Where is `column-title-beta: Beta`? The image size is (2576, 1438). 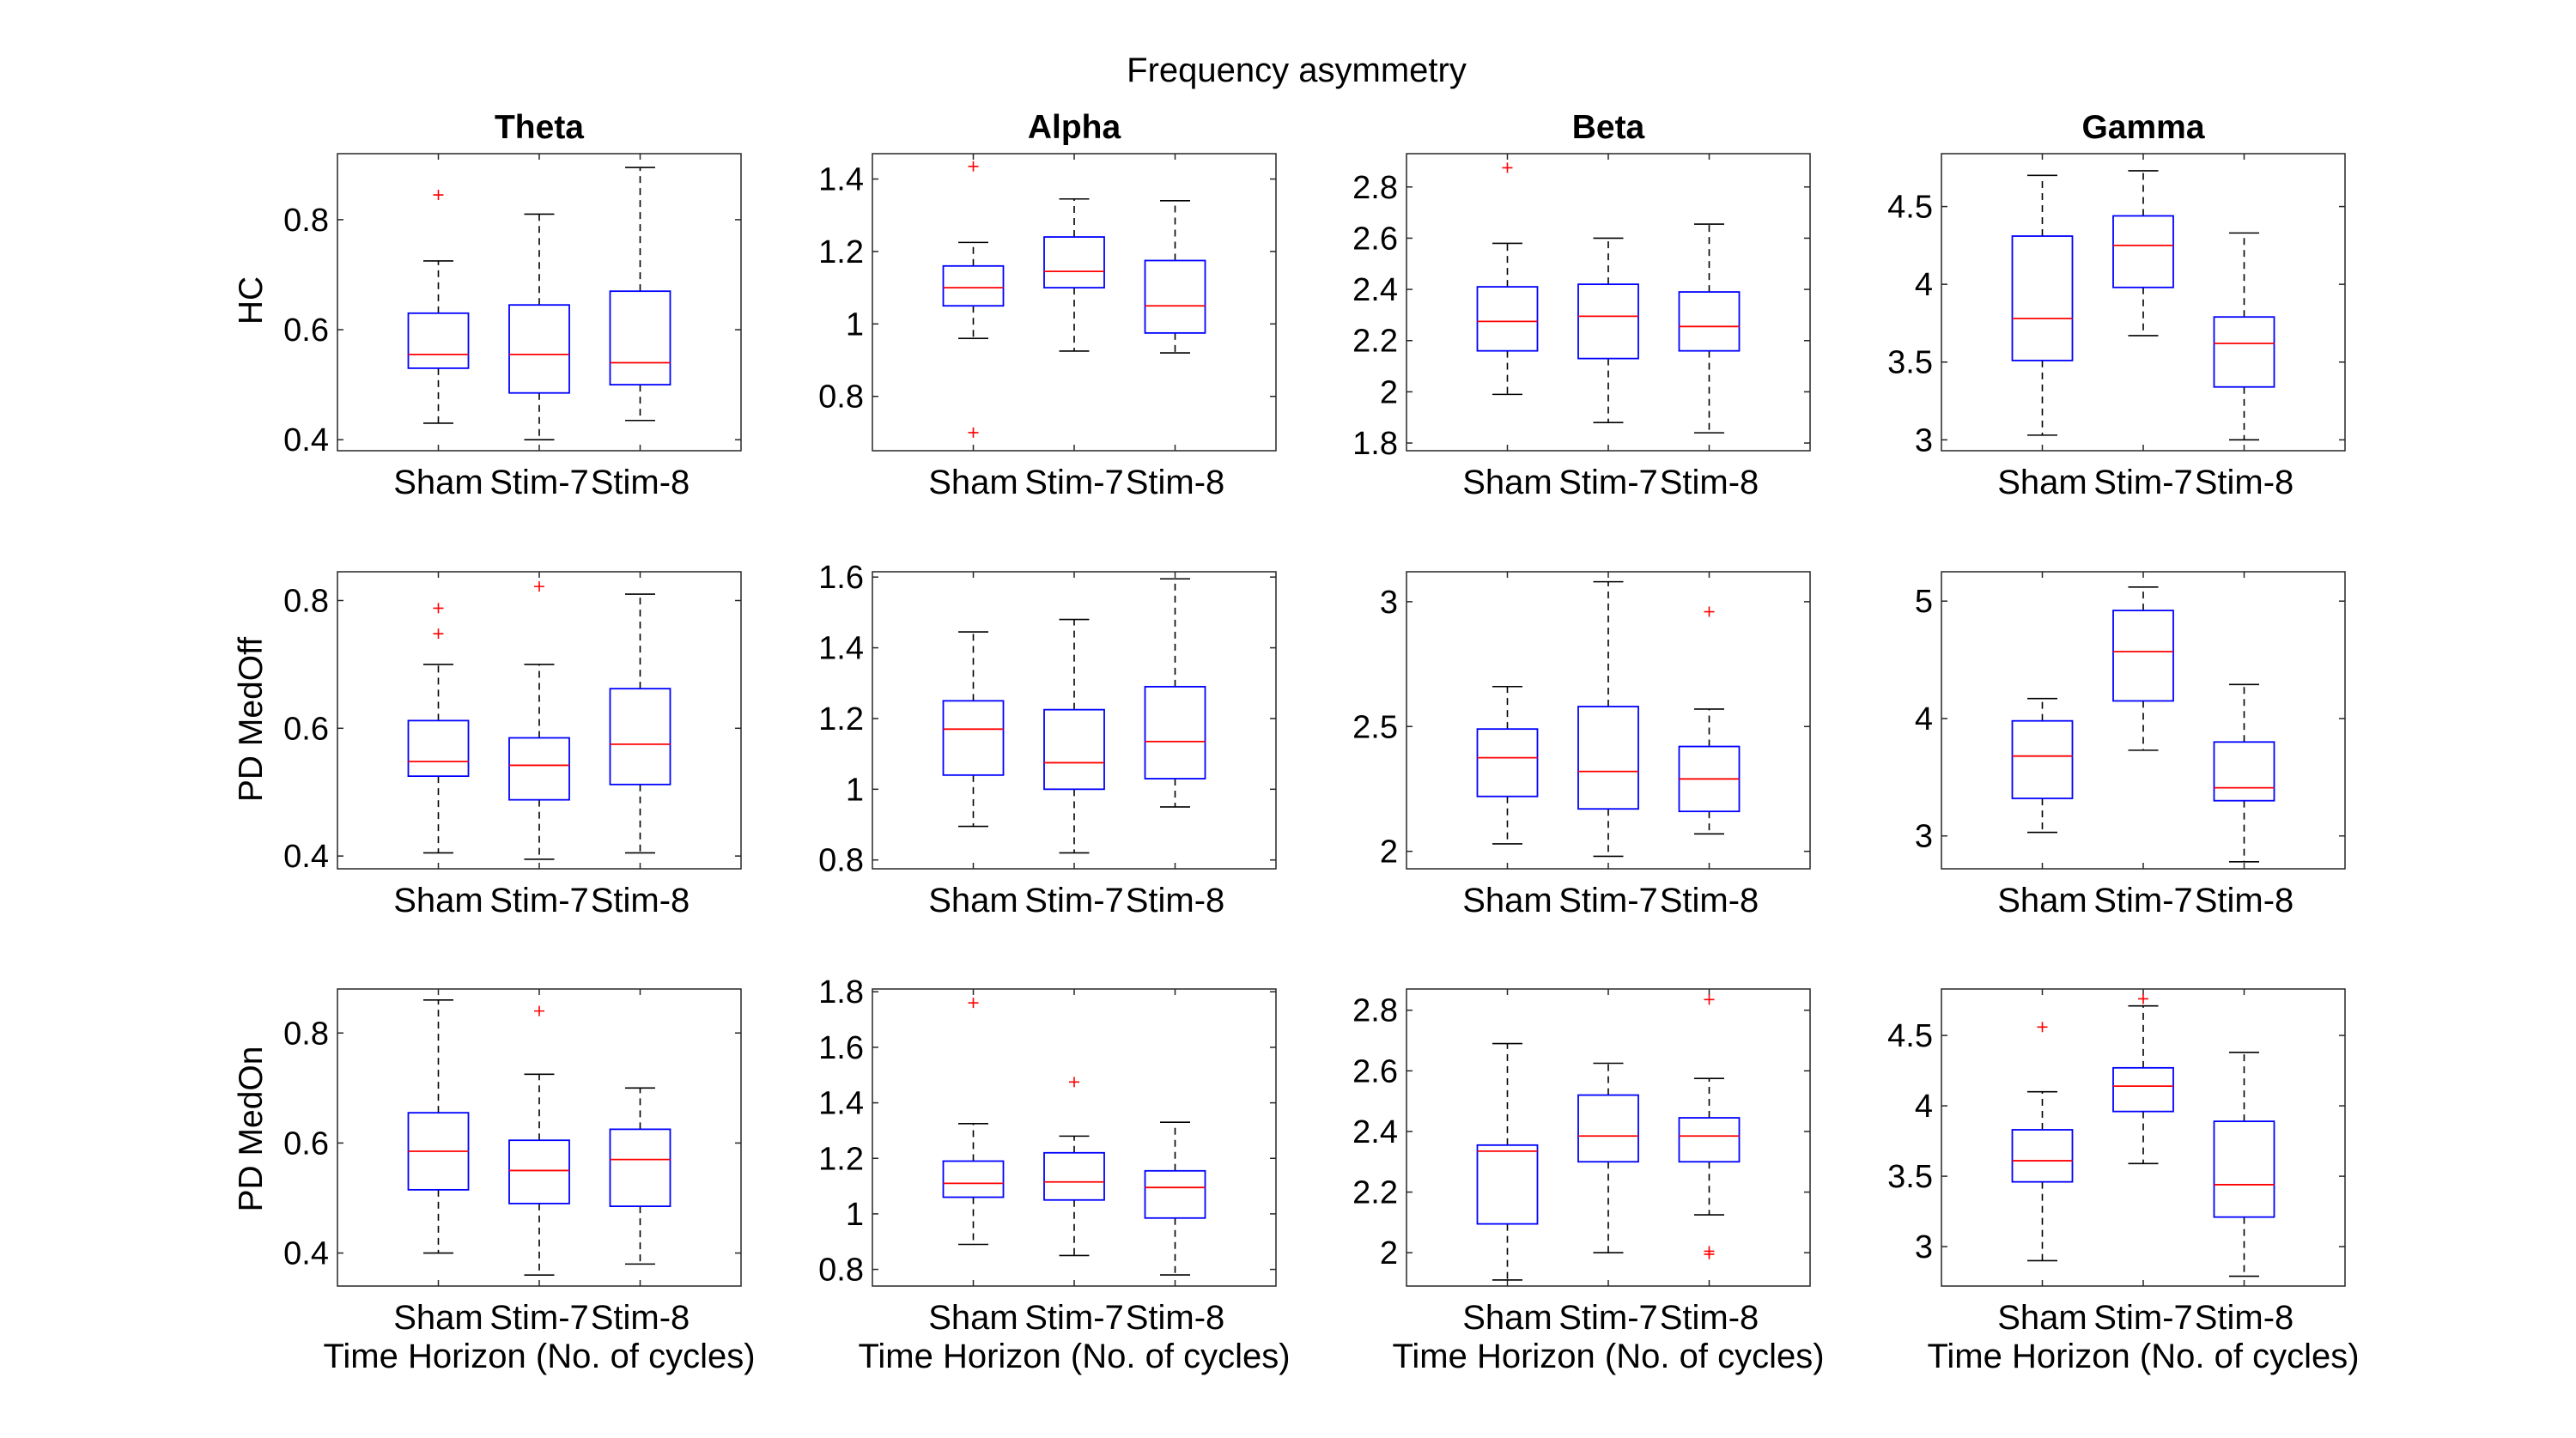 column-title-beta: Beta is located at coordinates (1609, 127).